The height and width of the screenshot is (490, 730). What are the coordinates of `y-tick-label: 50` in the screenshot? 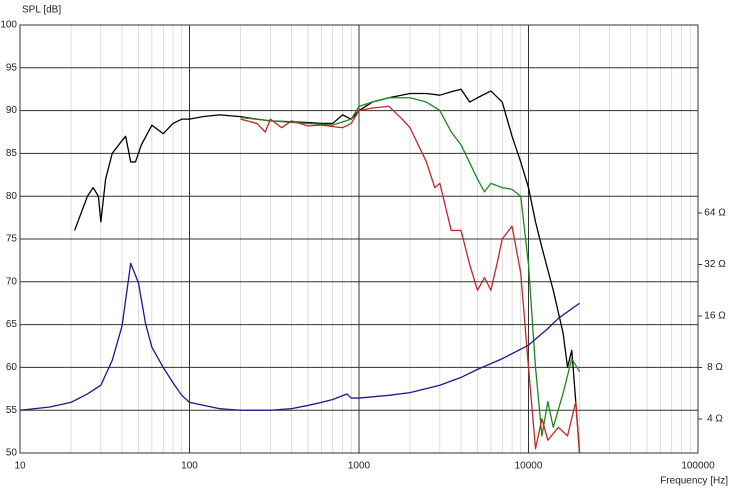 It's located at (12, 453).